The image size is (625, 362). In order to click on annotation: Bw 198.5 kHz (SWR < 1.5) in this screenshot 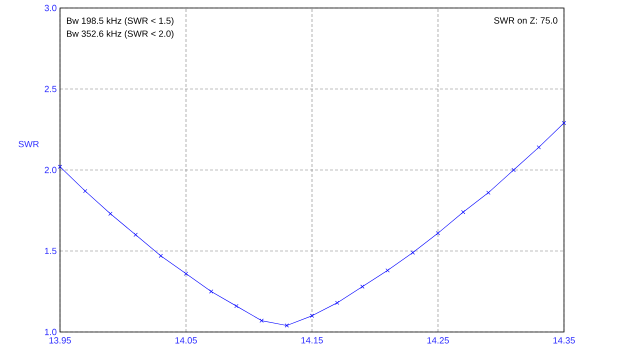, I will do `click(120, 21)`.